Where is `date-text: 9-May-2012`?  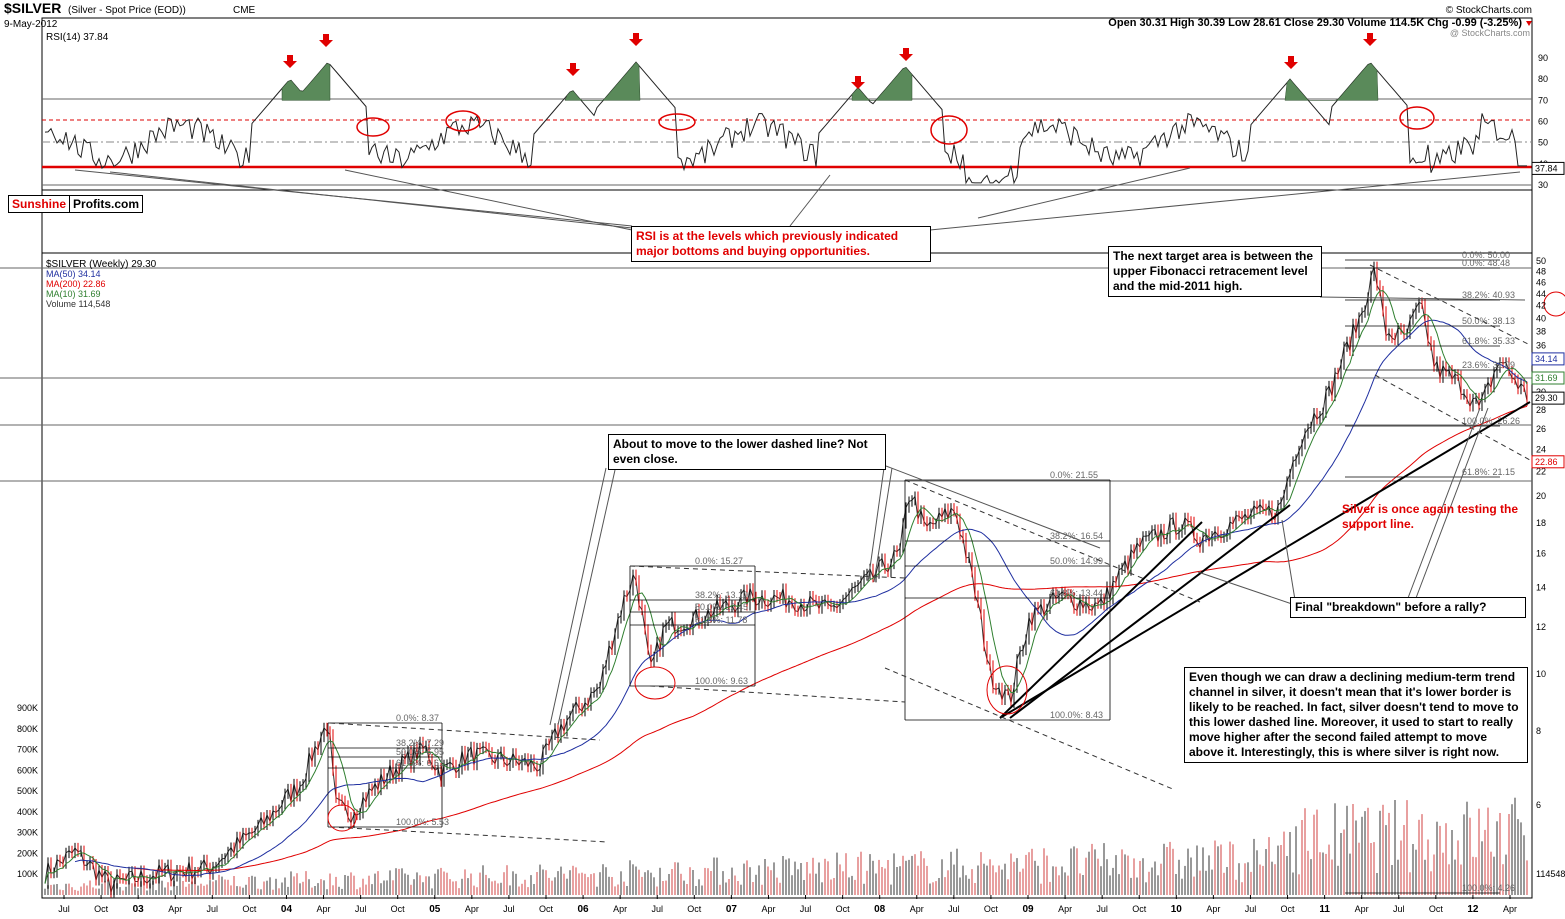 date-text: 9-May-2012 is located at coordinates (31, 24).